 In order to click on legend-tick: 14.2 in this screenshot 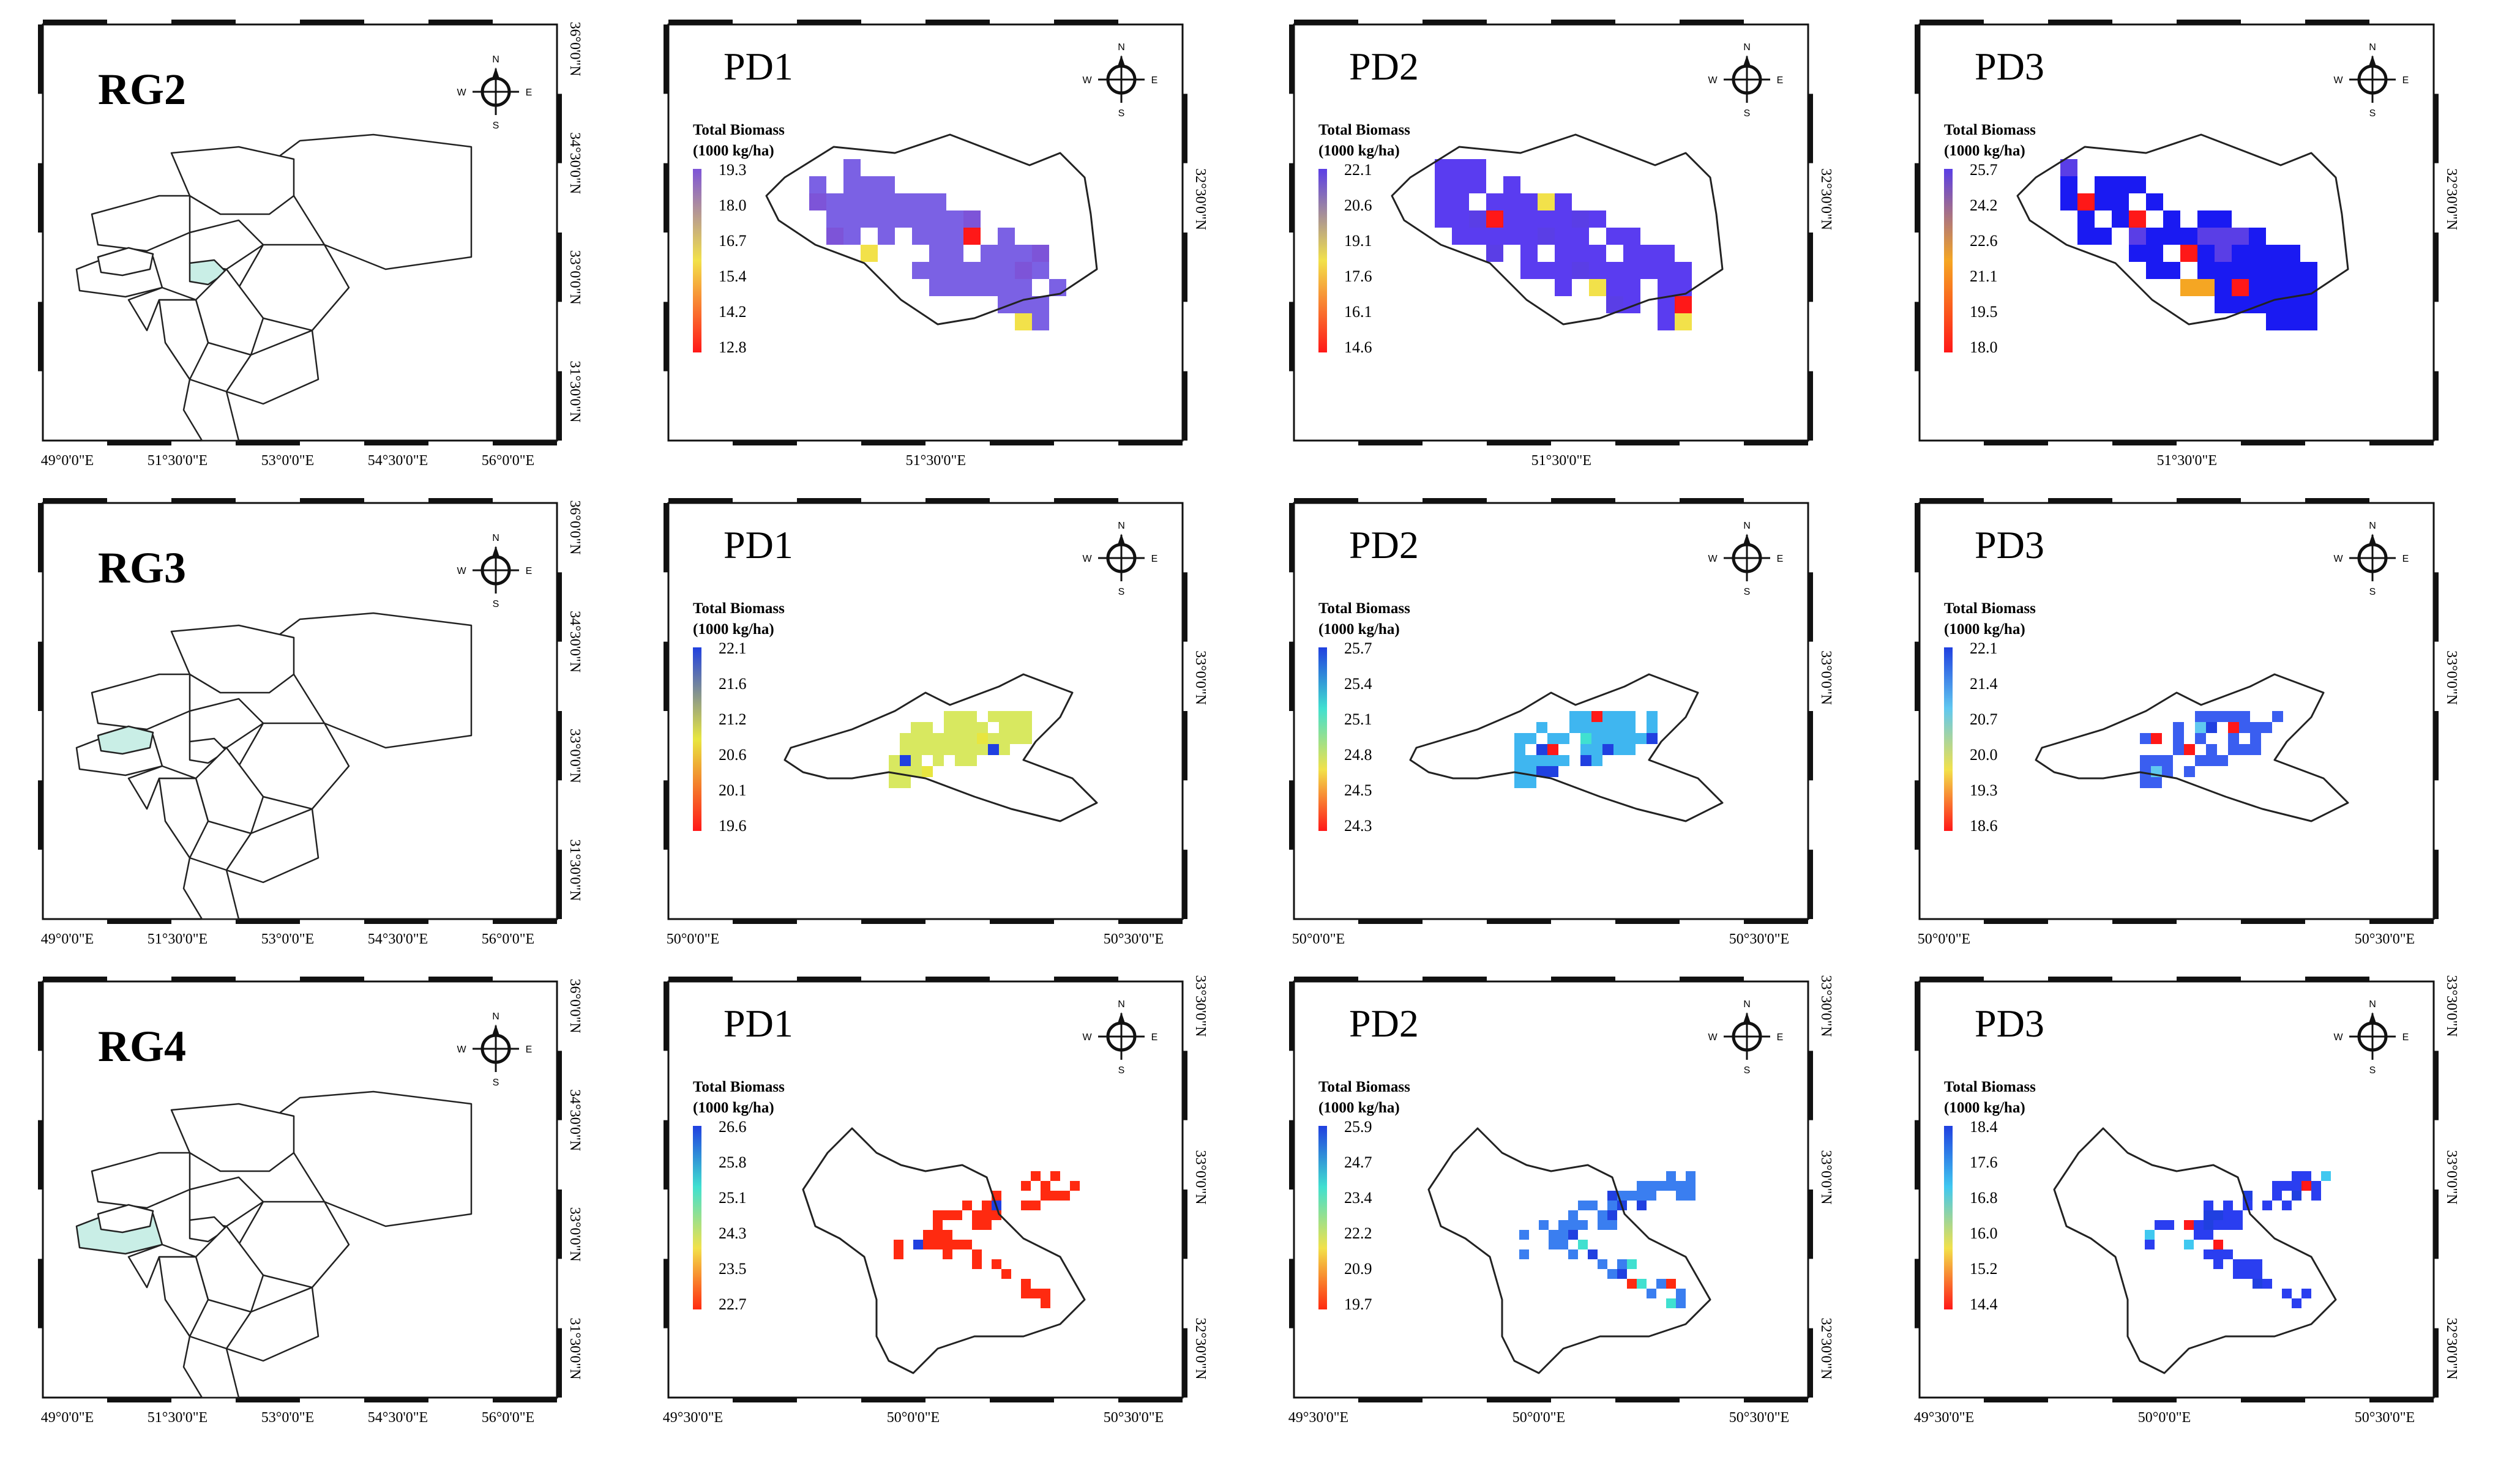, I will do `click(733, 312)`.